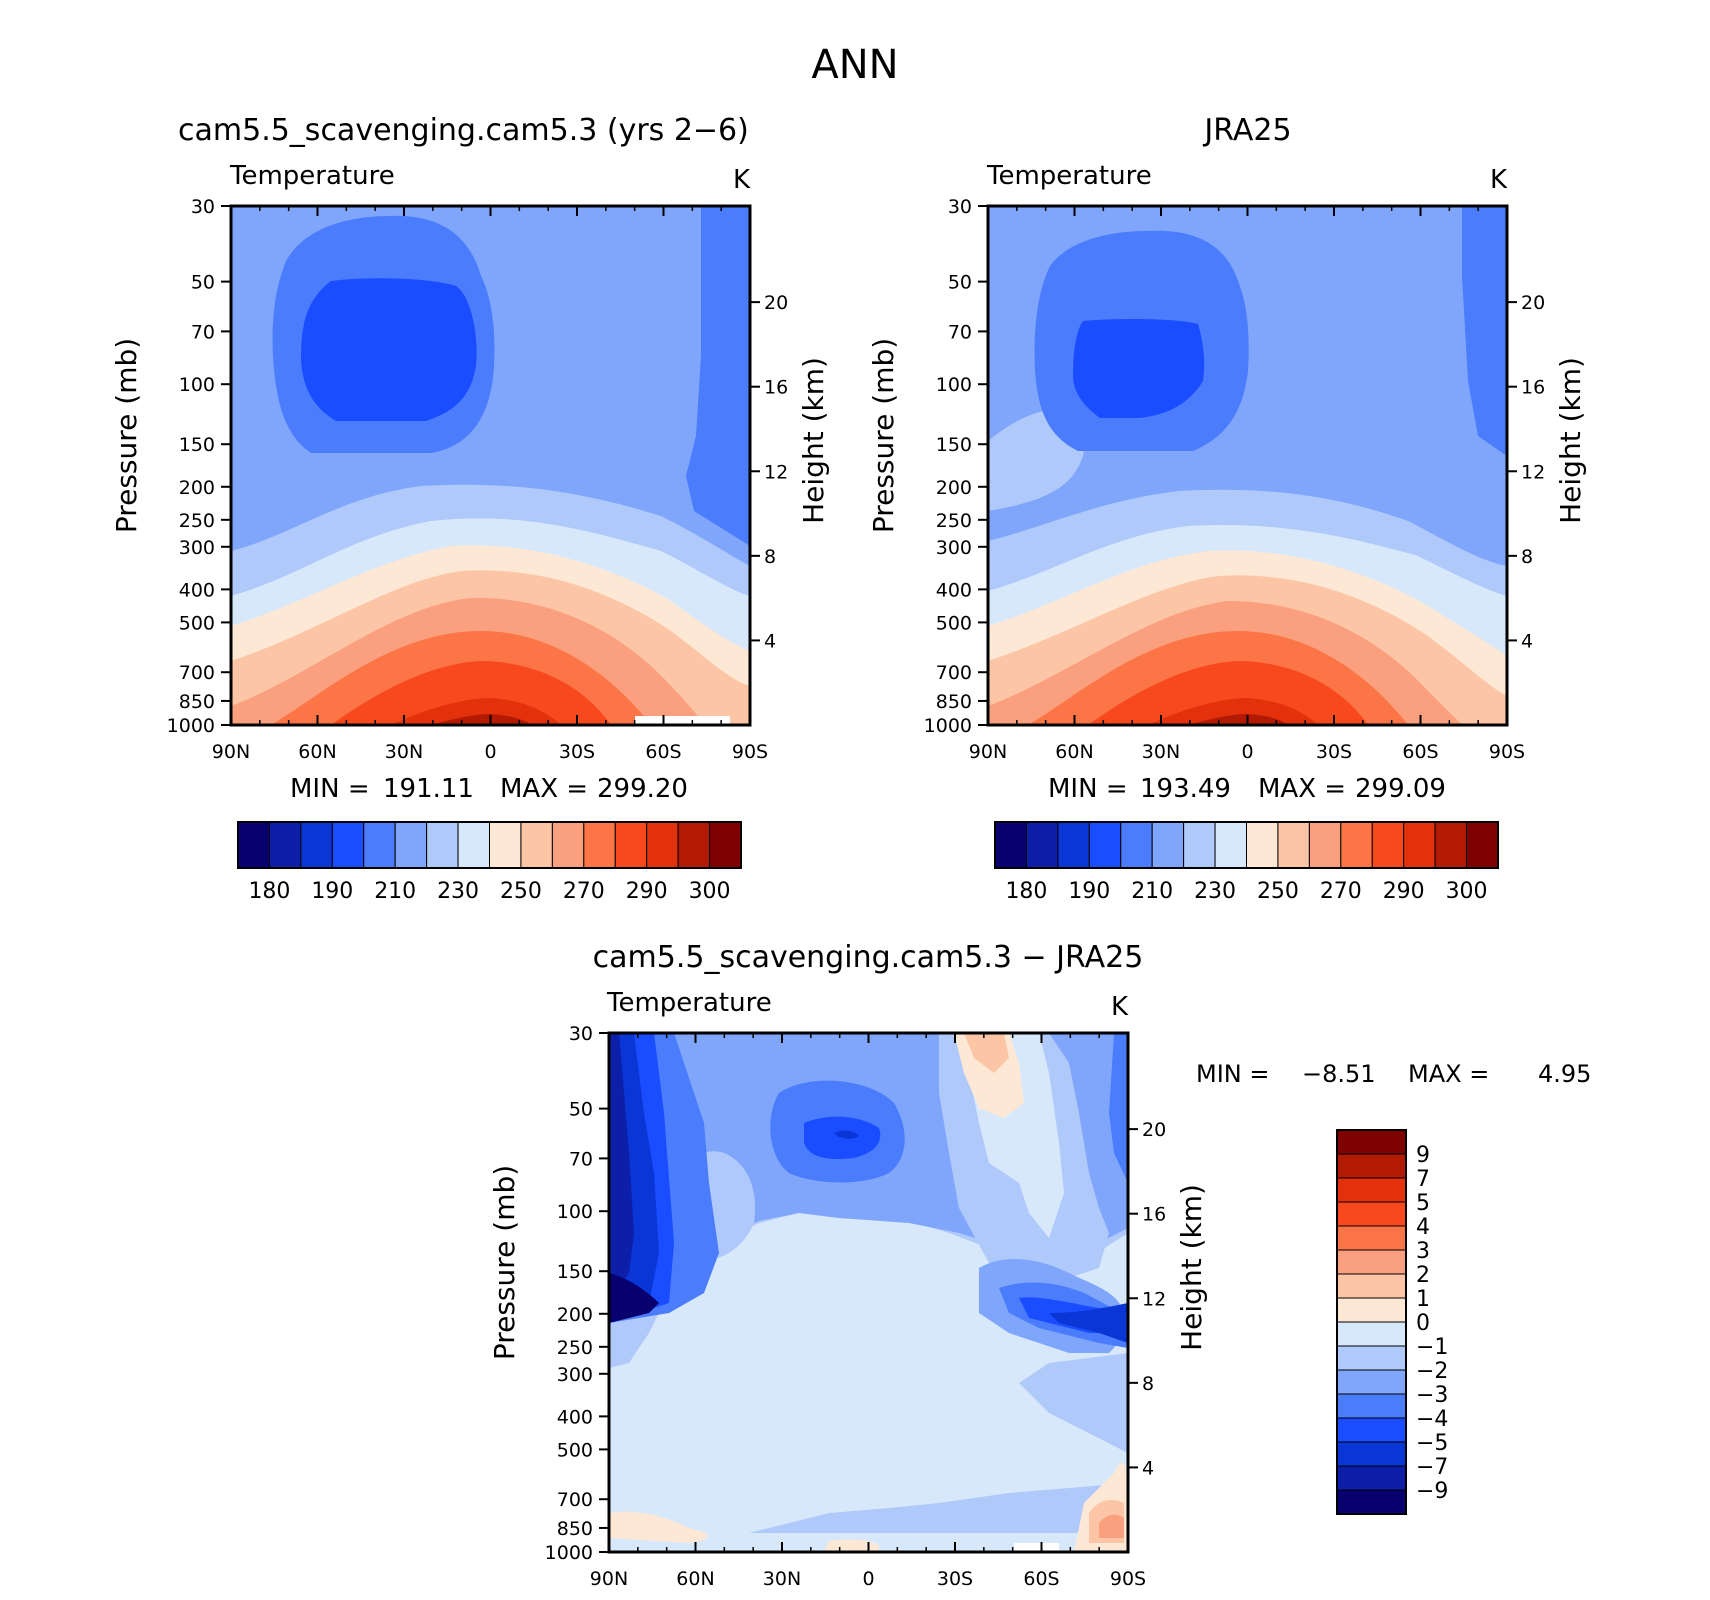 This screenshot has height=1600, width=1710. What do you see at coordinates (1499, 180) in the screenshot?
I see `unit-label-obs: K` at bounding box center [1499, 180].